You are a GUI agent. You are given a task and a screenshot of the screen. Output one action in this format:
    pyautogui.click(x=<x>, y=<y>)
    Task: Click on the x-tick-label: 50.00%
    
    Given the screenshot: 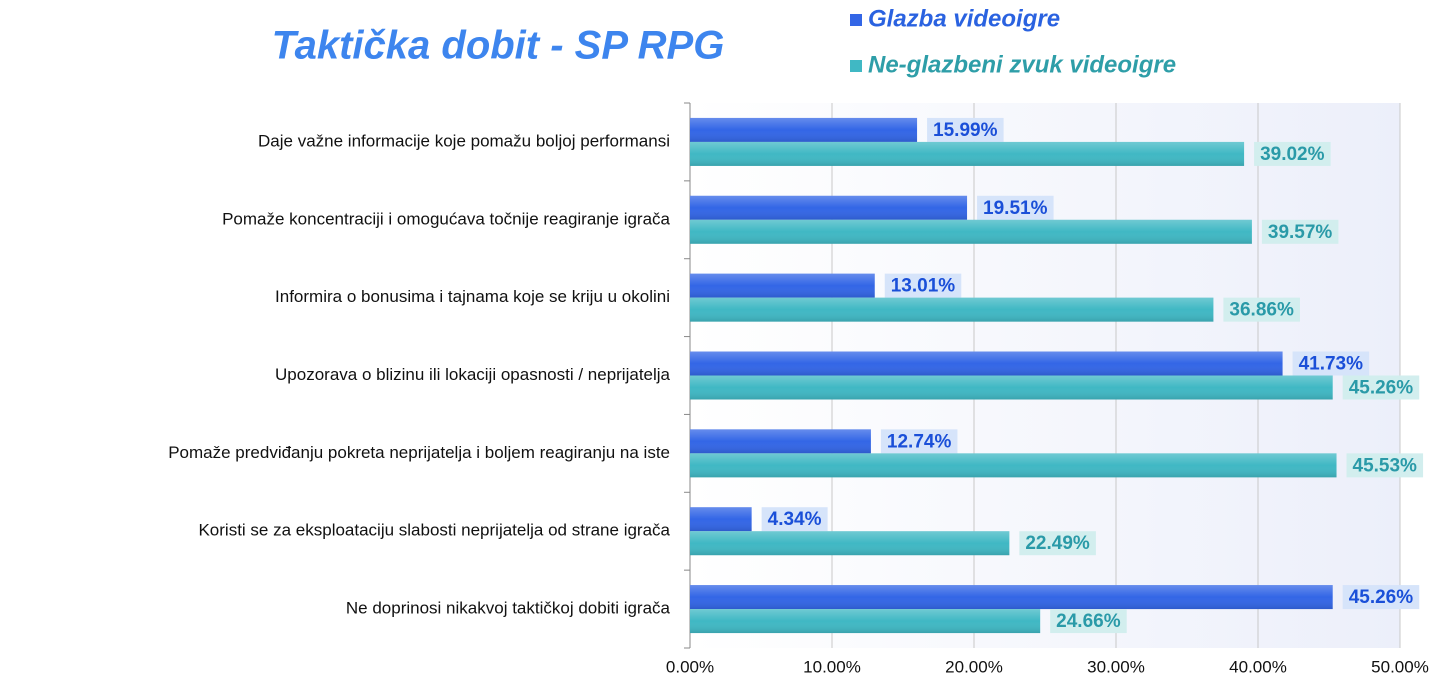 What is the action you would take?
    pyautogui.click(x=1400, y=666)
    